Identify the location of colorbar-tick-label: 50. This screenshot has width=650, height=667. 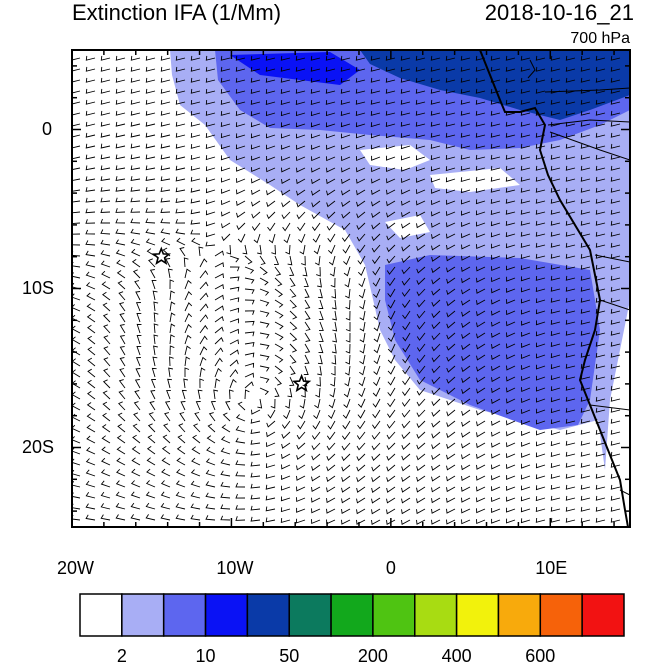
(289, 656).